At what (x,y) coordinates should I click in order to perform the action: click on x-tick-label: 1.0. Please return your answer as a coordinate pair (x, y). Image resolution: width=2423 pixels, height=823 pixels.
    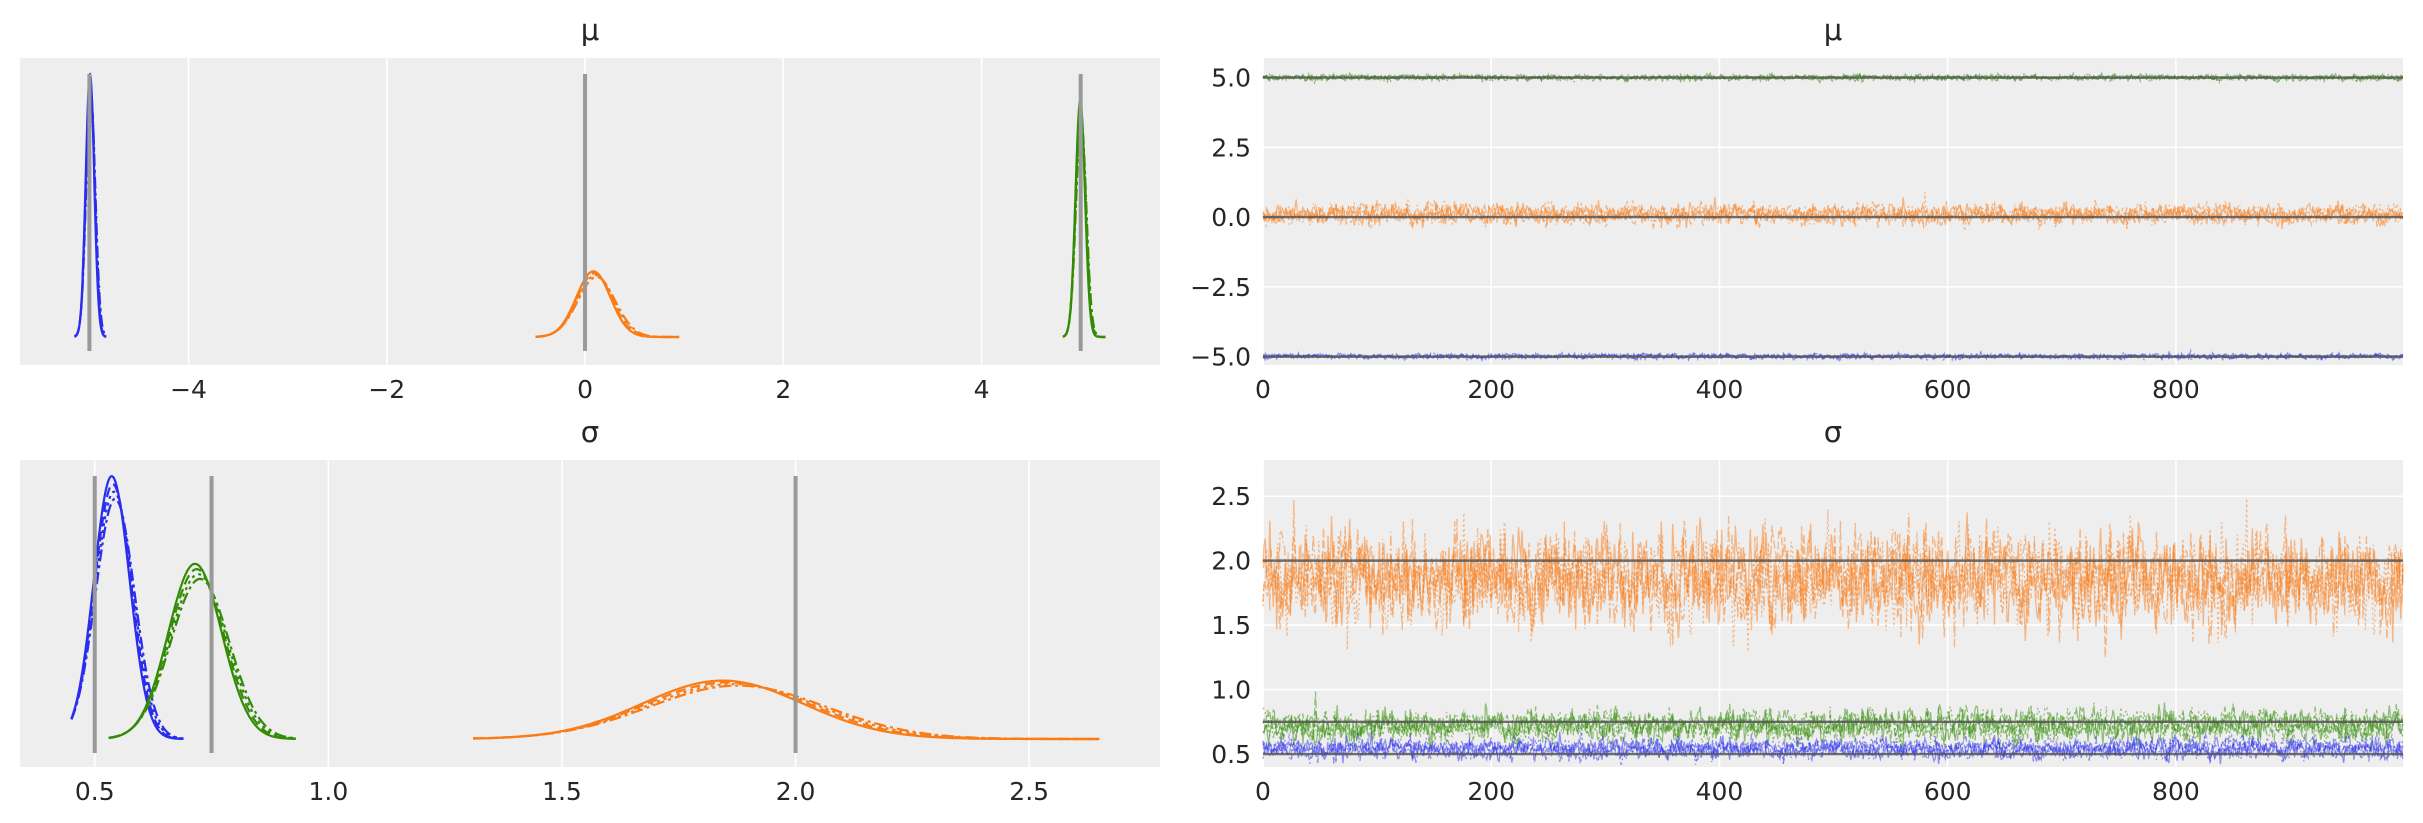
    Looking at the image, I should click on (328, 791).